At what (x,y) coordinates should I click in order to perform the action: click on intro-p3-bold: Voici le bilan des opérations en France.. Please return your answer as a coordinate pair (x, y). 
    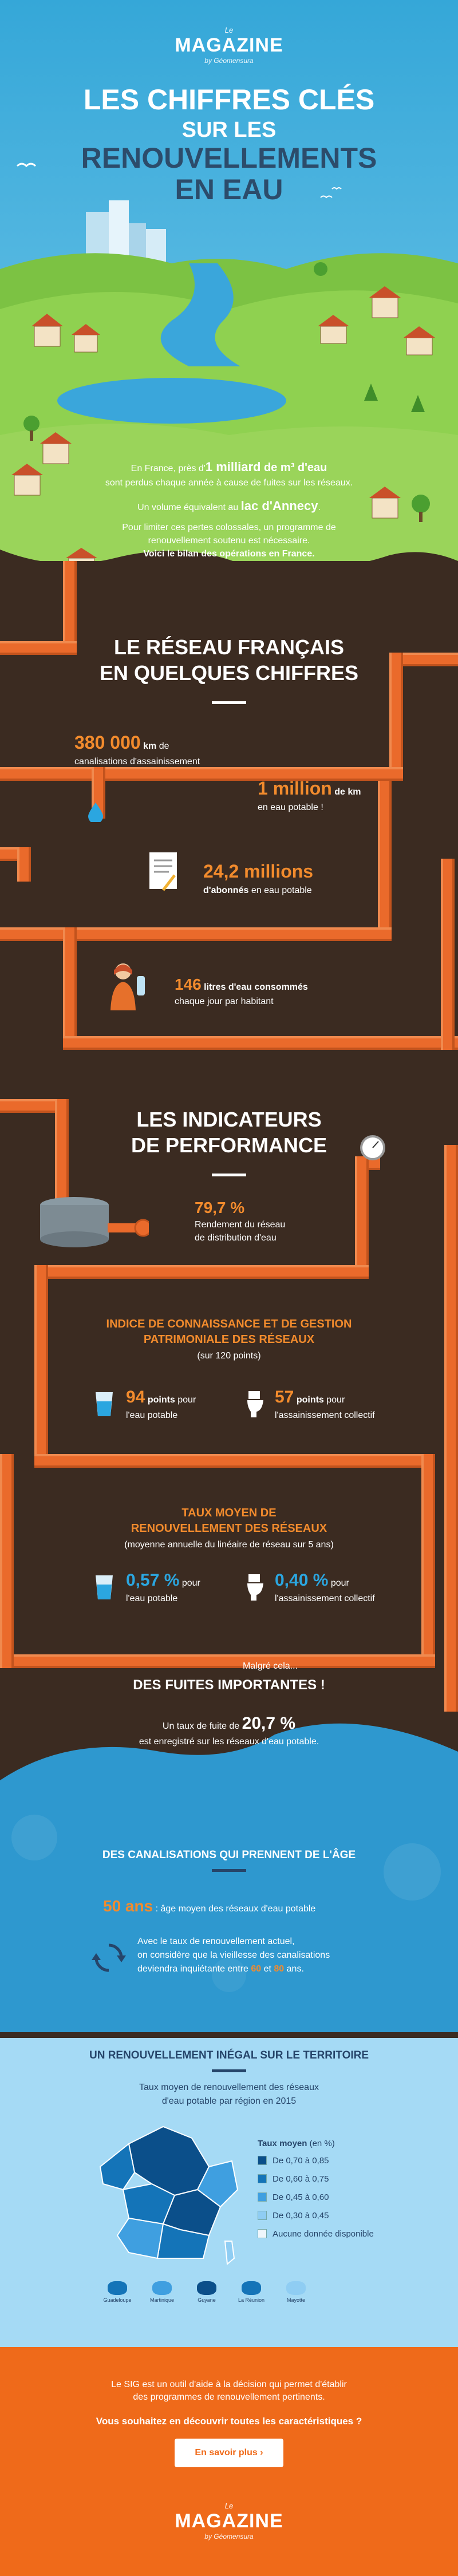
    Looking at the image, I should click on (229, 554).